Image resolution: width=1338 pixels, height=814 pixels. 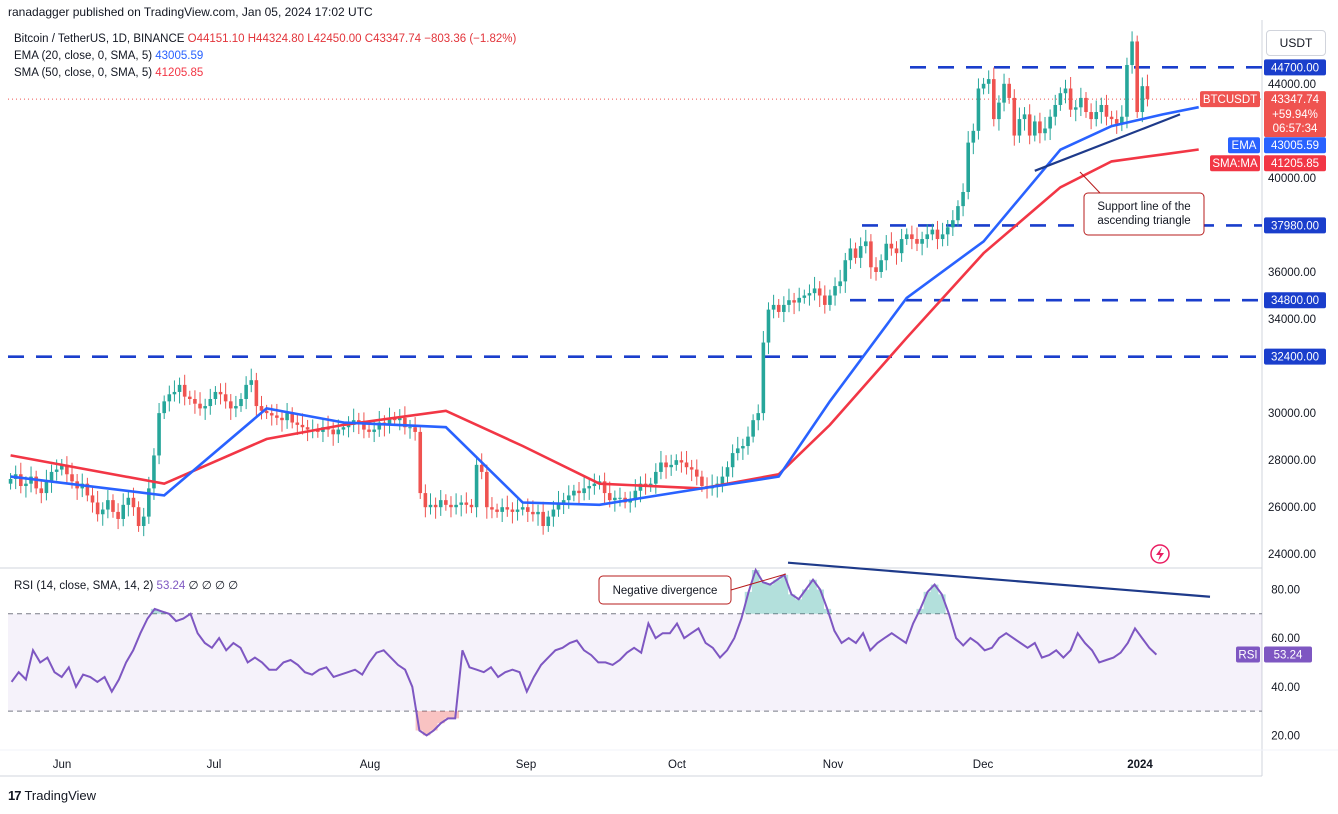 I want to click on svg-text: EMA, so click(x=1244, y=146).